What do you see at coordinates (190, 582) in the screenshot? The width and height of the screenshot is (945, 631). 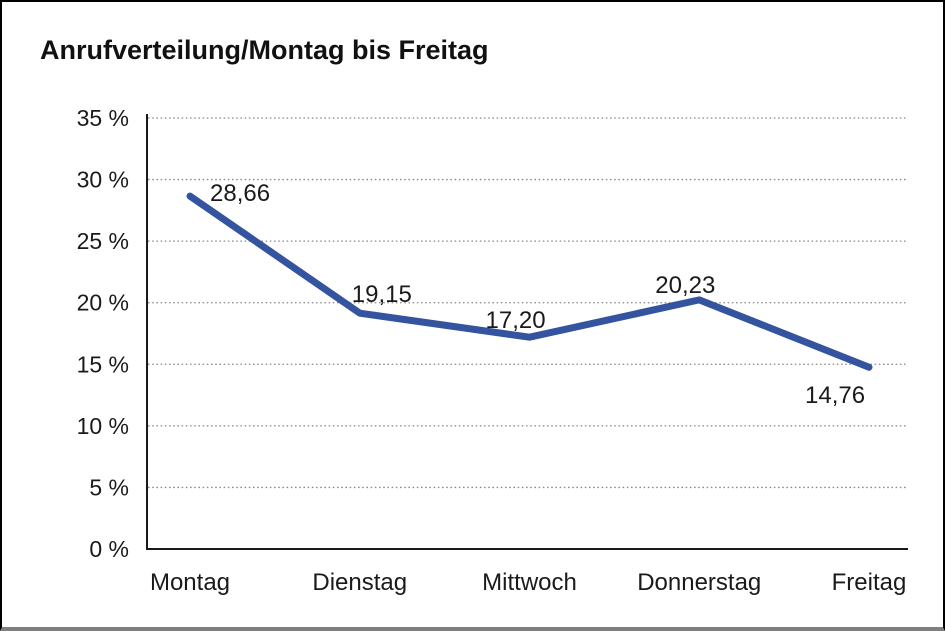 I see `x-axis-label: Montag` at bounding box center [190, 582].